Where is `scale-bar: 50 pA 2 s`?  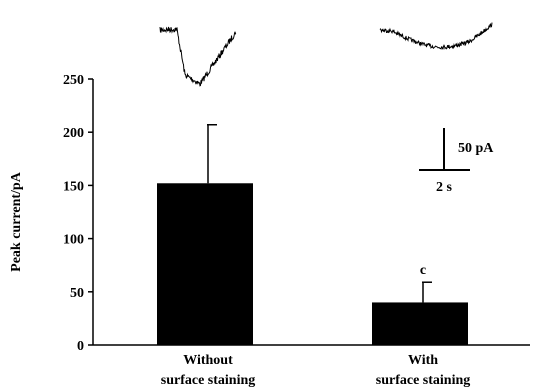 scale-bar: 50 pA 2 s is located at coordinates (456, 161).